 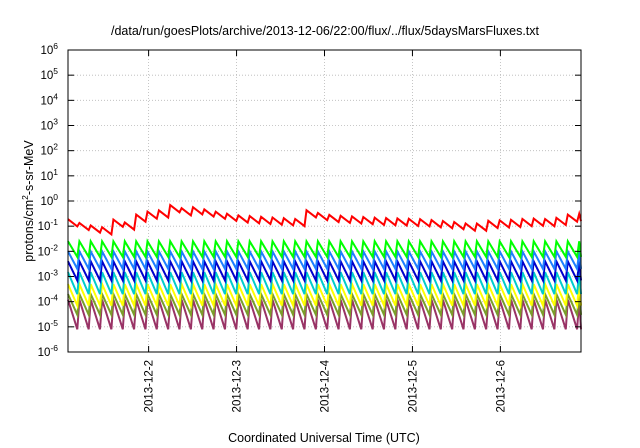 What do you see at coordinates (29, 231) in the screenshot?
I see `y-axis-label-main: protons/cm` at bounding box center [29, 231].